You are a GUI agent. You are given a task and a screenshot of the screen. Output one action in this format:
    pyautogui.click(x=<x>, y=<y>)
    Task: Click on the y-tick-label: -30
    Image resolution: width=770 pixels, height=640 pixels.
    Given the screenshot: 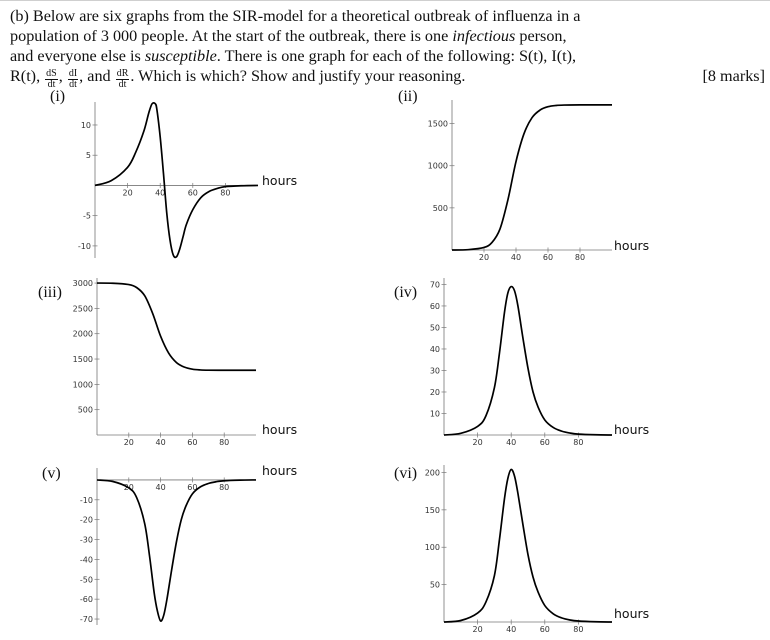 What is the action you would take?
    pyautogui.click(x=86, y=540)
    